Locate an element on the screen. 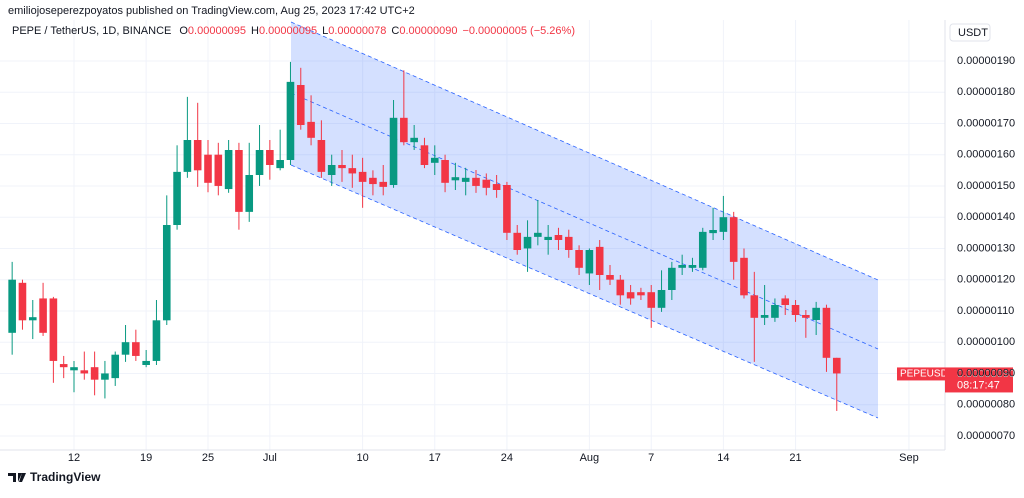  x-tick-label: 17 is located at coordinates (435, 458).